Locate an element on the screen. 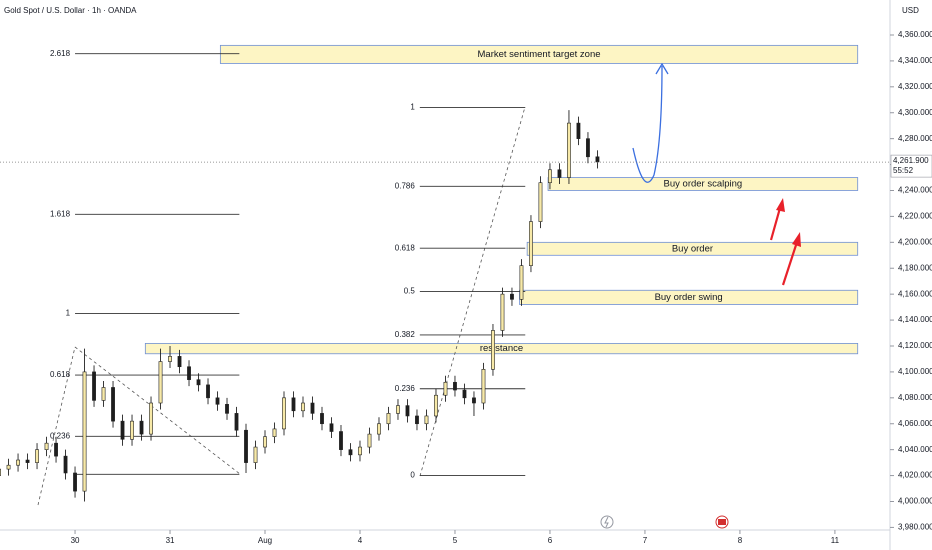 The height and width of the screenshot is (550, 932). zone-label: resistance is located at coordinates (501, 348).